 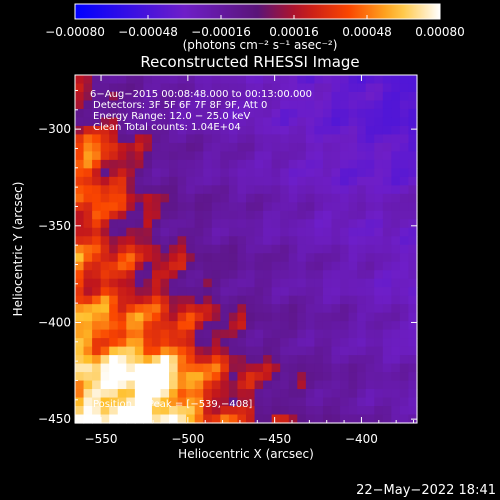 I want to click on y-tick-label: −300, so click(x=54, y=129).